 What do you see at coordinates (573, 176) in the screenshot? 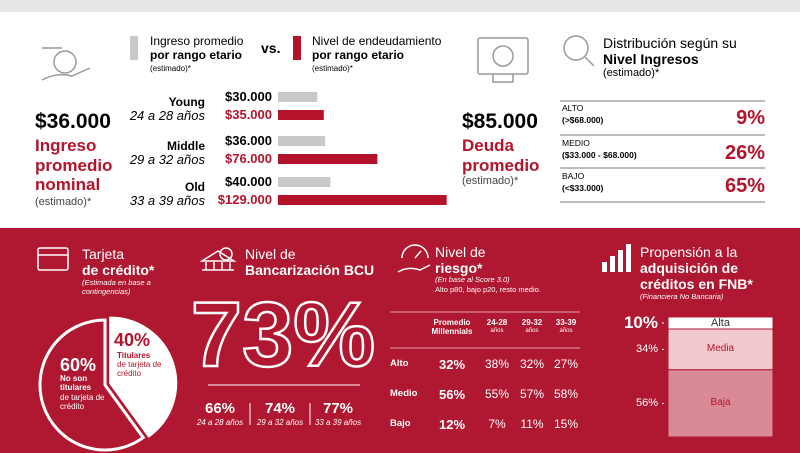
I see `row-level: BAJO` at bounding box center [573, 176].